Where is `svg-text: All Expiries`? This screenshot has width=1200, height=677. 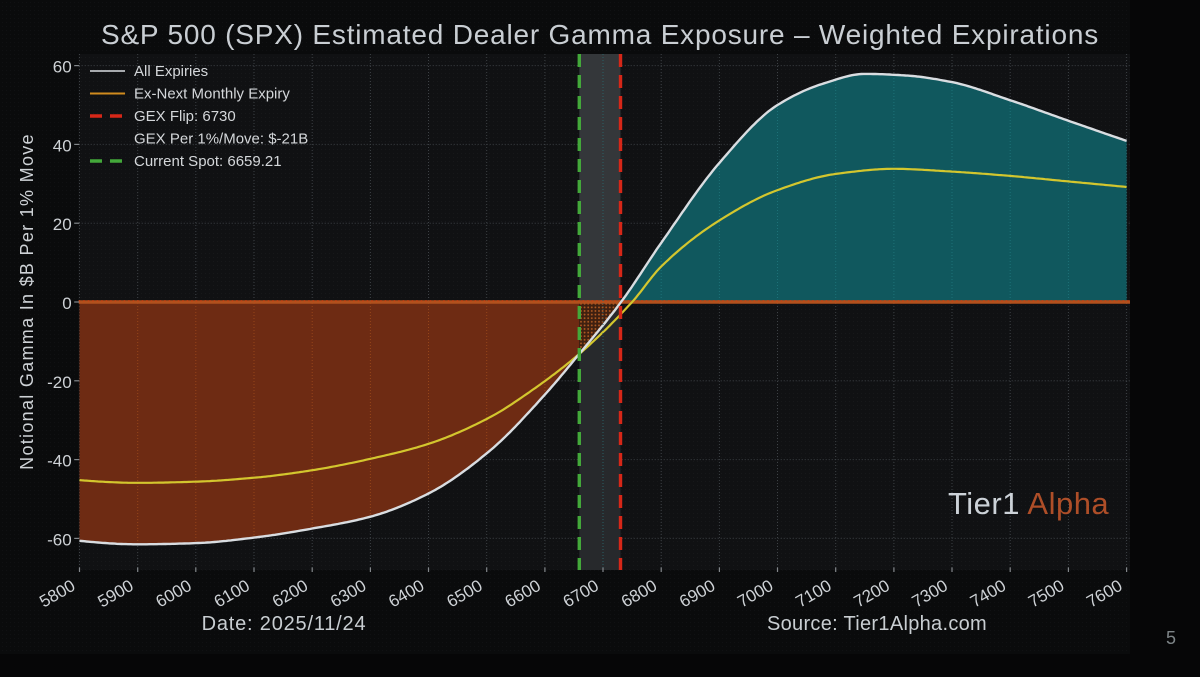
svg-text: All Expiries is located at coordinates (171, 71).